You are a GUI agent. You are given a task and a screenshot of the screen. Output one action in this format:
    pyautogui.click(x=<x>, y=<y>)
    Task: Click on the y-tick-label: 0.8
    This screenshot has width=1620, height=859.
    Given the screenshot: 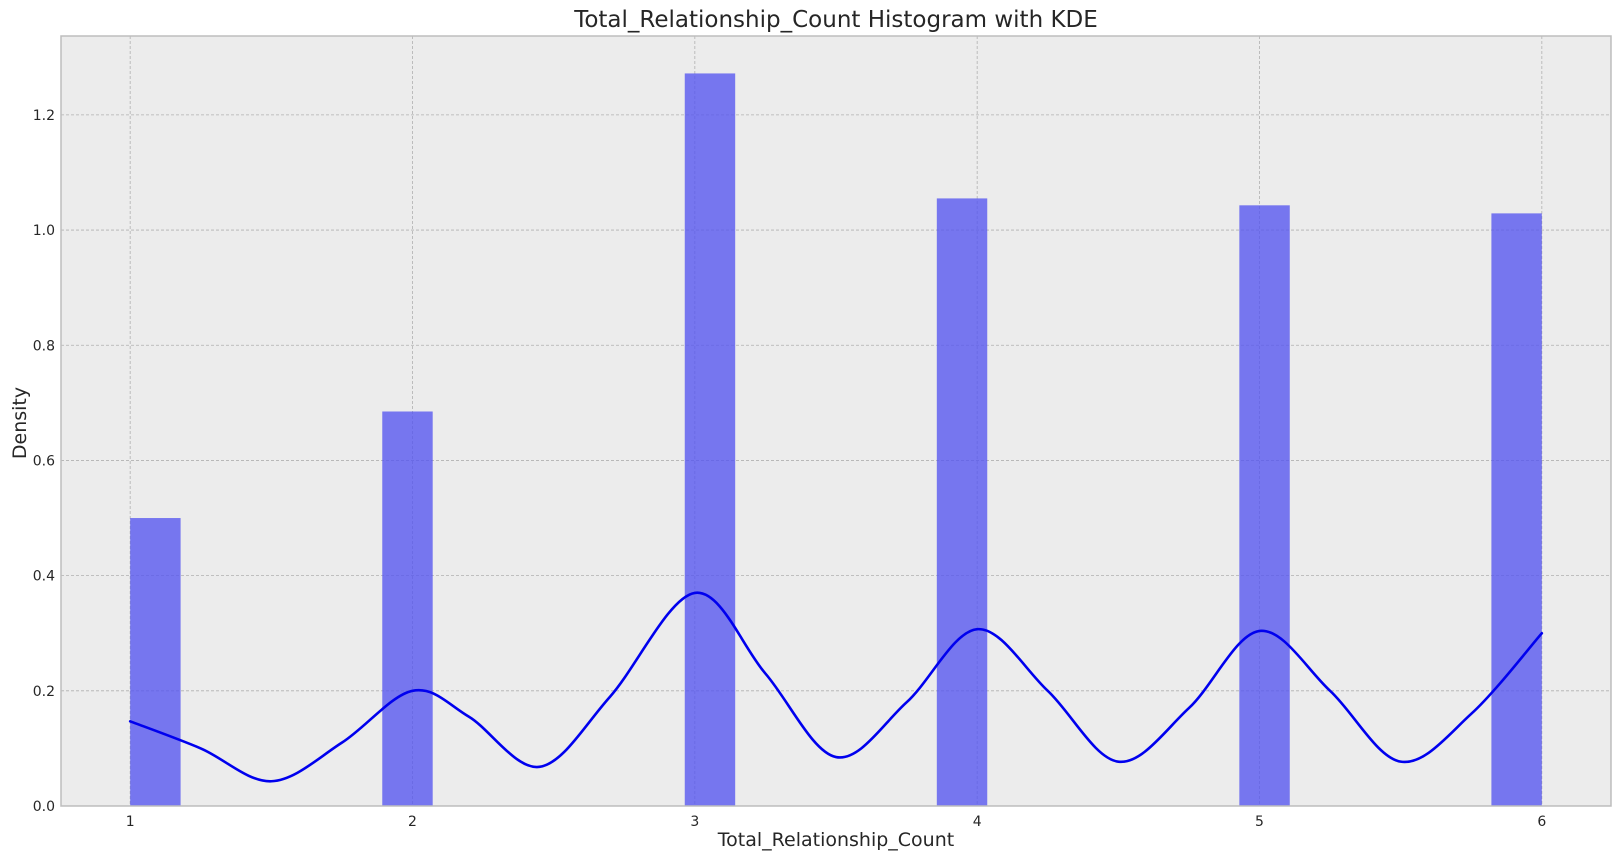 What is the action you would take?
    pyautogui.click(x=44, y=346)
    